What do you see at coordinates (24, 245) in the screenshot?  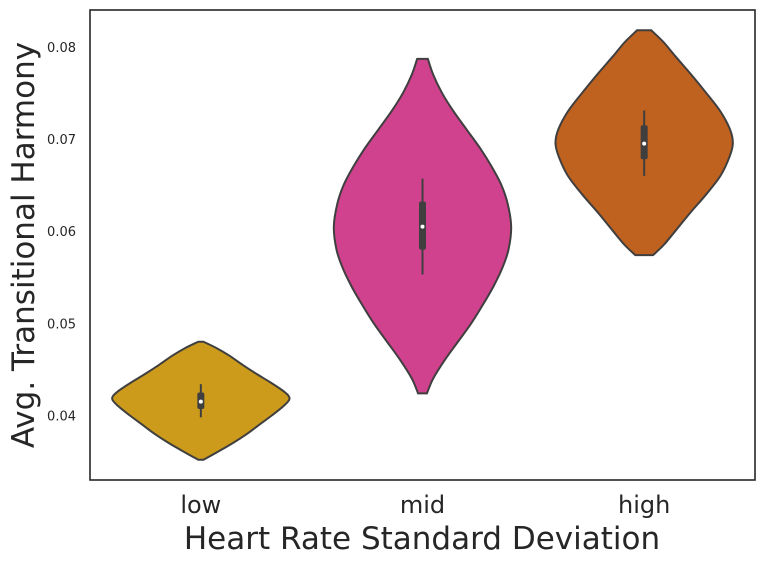 I see `y-axis-title: Avg. Transitional Harmony` at bounding box center [24, 245].